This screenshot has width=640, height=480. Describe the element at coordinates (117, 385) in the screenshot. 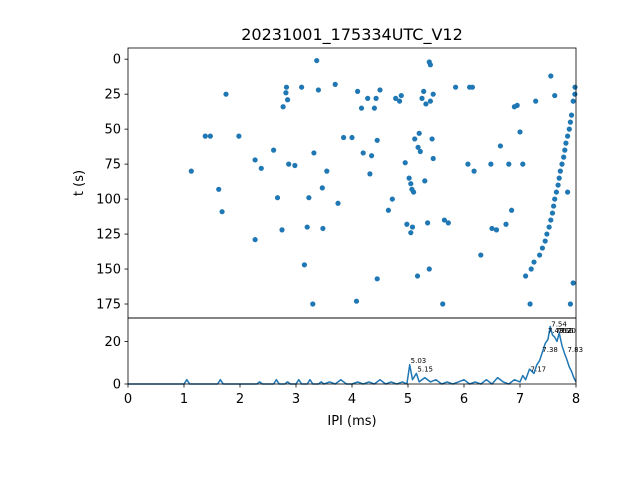

I see `histogram-ytick-label-0: 0` at that location.